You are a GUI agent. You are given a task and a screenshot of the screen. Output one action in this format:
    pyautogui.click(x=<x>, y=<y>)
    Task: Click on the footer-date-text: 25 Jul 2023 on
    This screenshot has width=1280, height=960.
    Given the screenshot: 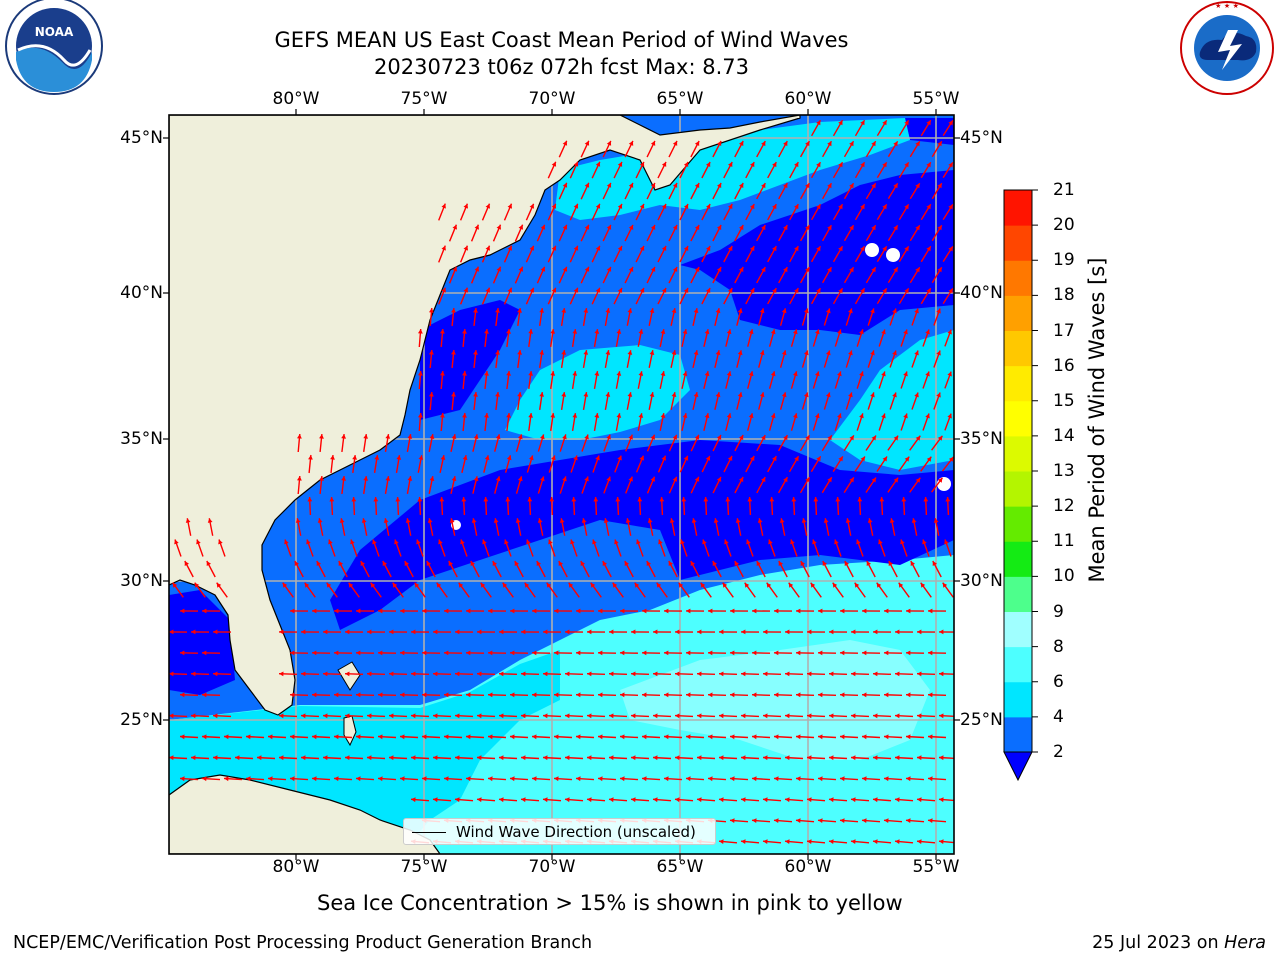 What is the action you would take?
    pyautogui.click(x=1158, y=943)
    